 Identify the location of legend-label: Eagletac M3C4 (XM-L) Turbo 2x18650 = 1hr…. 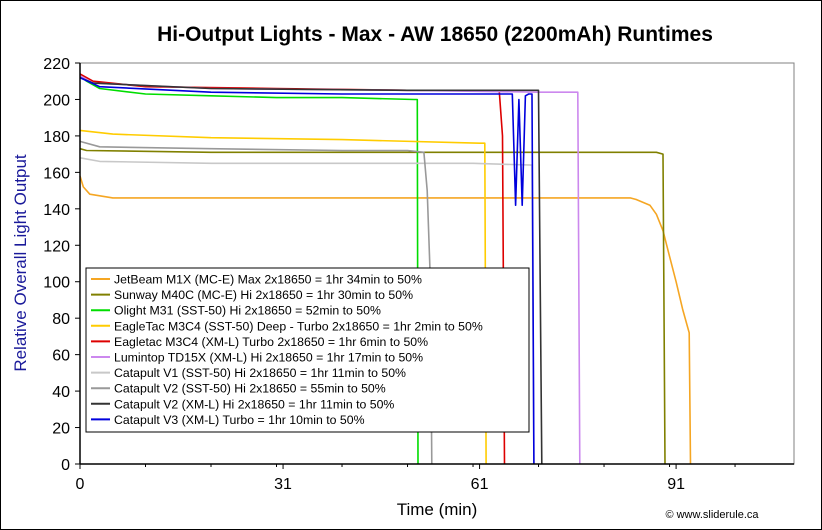
(271, 342).